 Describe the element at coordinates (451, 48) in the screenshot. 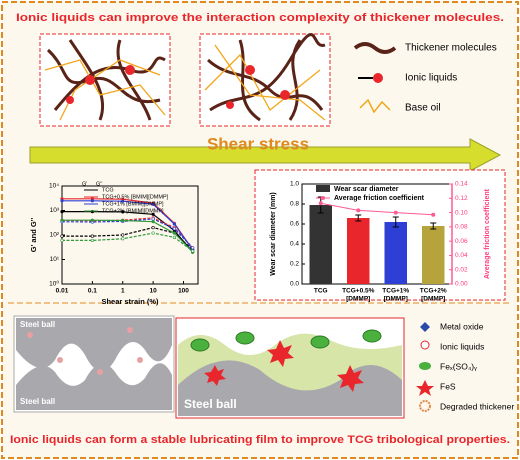

I see `legend-label: Thickener molecules` at that location.